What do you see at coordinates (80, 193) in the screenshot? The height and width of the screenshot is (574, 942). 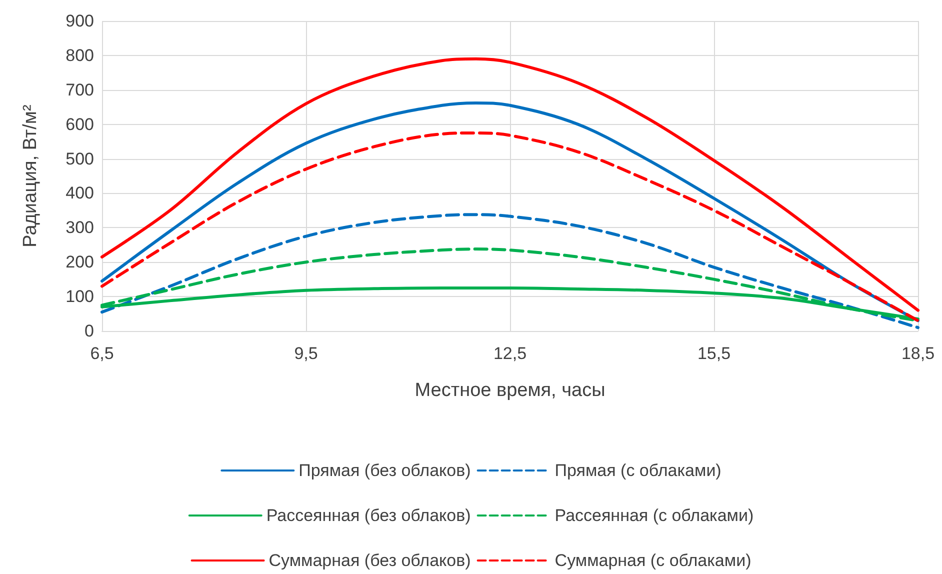 I see `y-tick-label: 400` at bounding box center [80, 193].